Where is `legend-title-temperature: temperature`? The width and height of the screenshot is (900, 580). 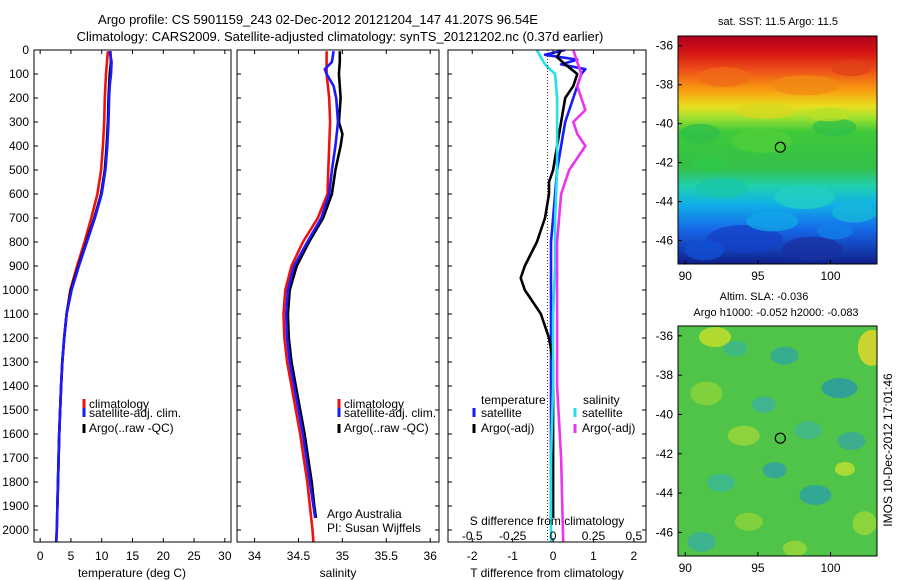 legend-title-temperature: temperature is located at coordinates (513, 400).